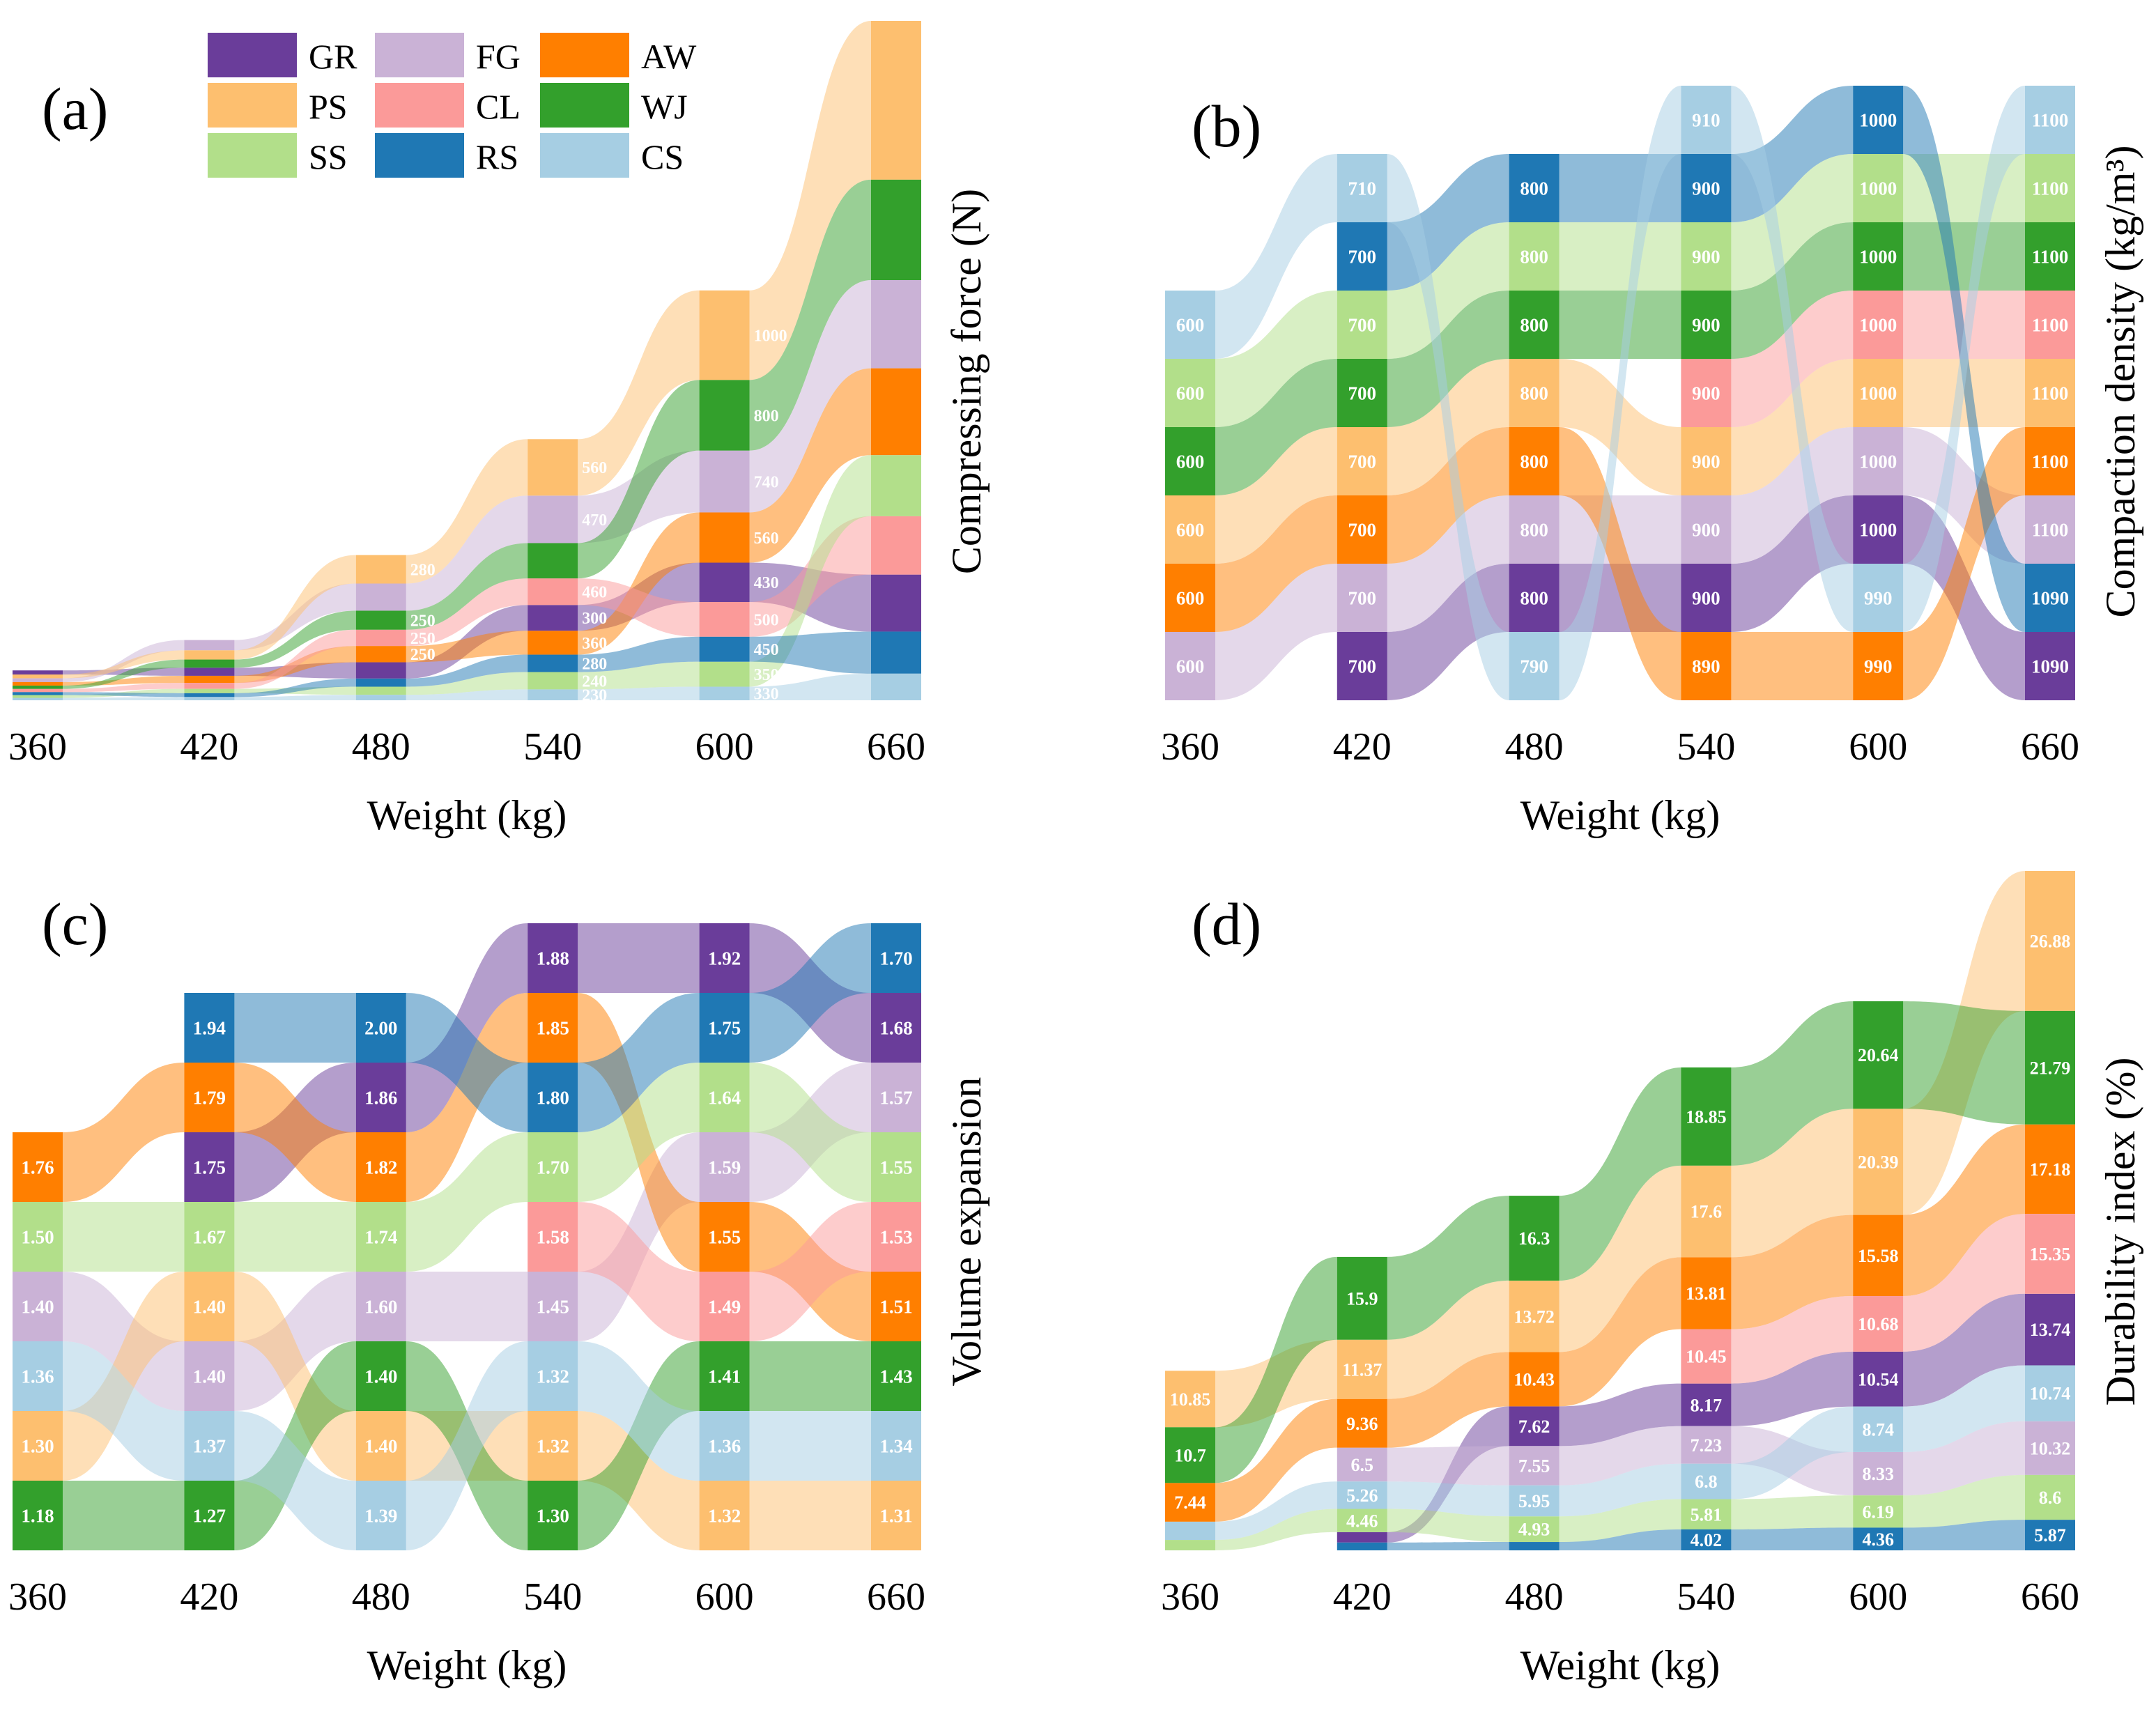 Image resolution: width=2156 pixels, height=1712 pixels. Describe the element at coordinates (1534, 1501) in the screenshot. I see `data-label: 5.95` at that location.